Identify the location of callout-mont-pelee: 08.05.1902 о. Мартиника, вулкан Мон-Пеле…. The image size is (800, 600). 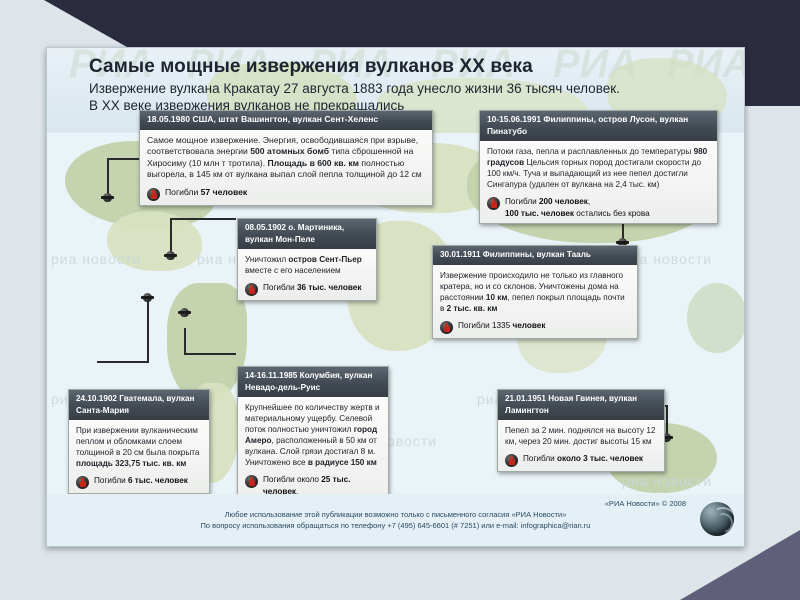
(307, 259).